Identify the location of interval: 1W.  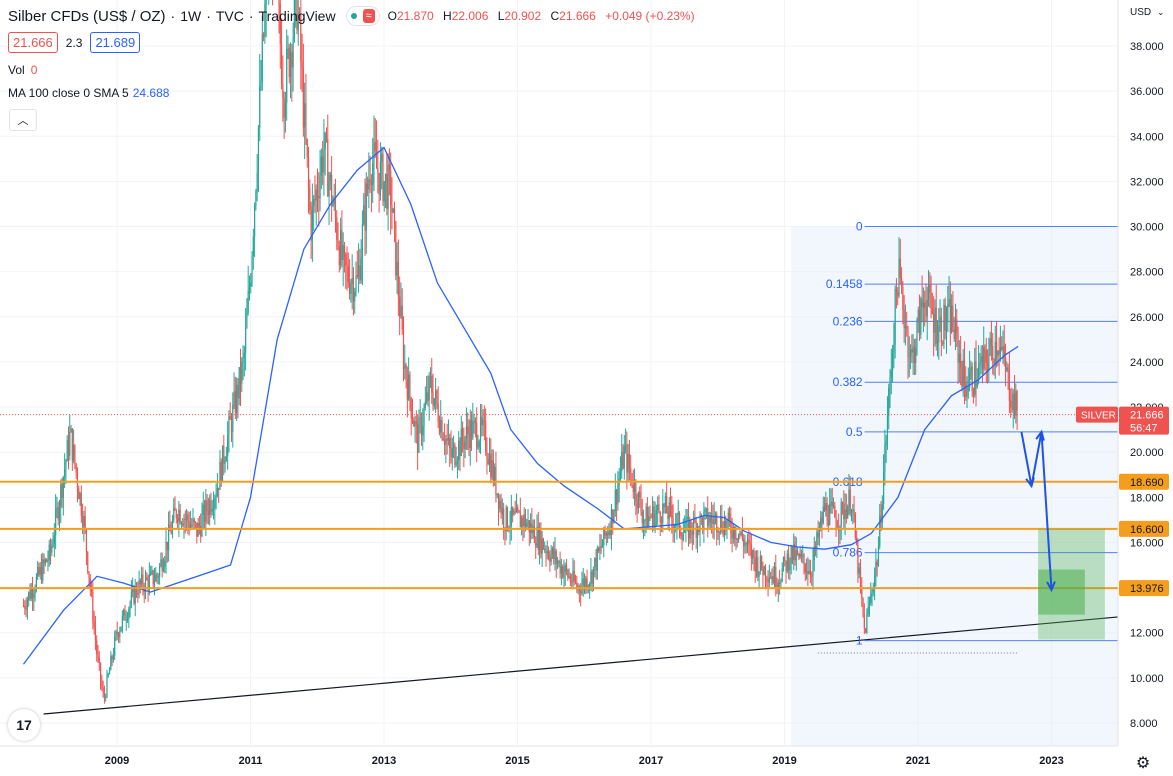
(191, 16).